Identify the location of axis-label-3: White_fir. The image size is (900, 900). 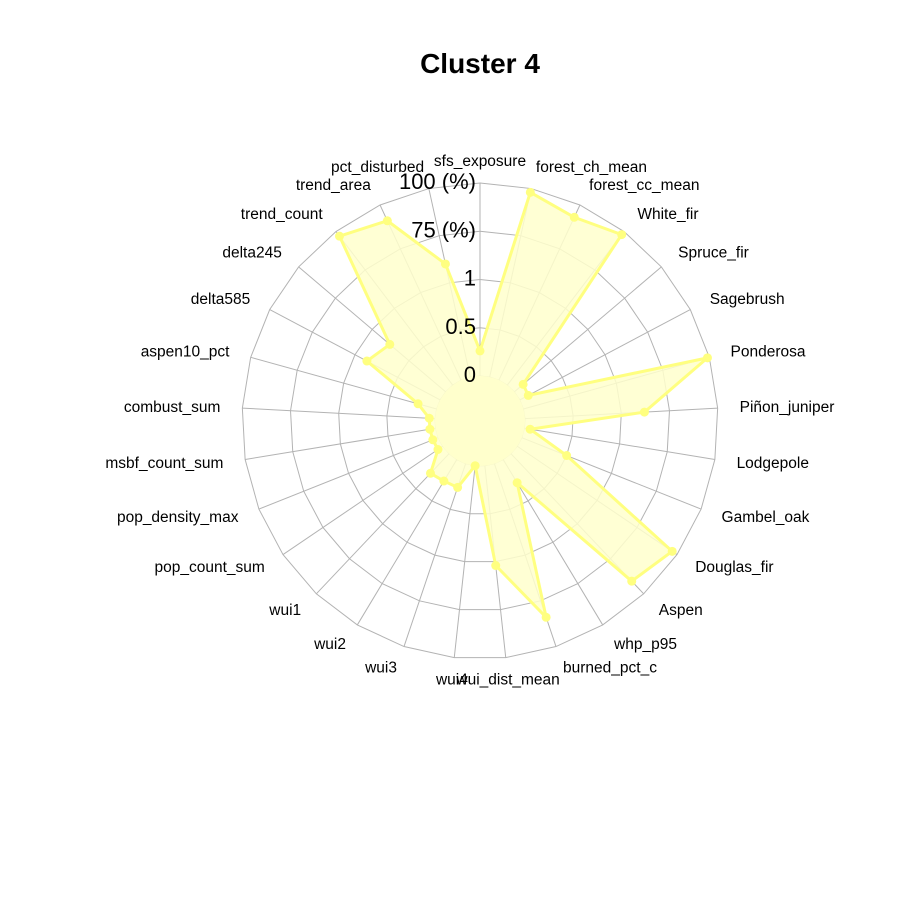
(667, 214).